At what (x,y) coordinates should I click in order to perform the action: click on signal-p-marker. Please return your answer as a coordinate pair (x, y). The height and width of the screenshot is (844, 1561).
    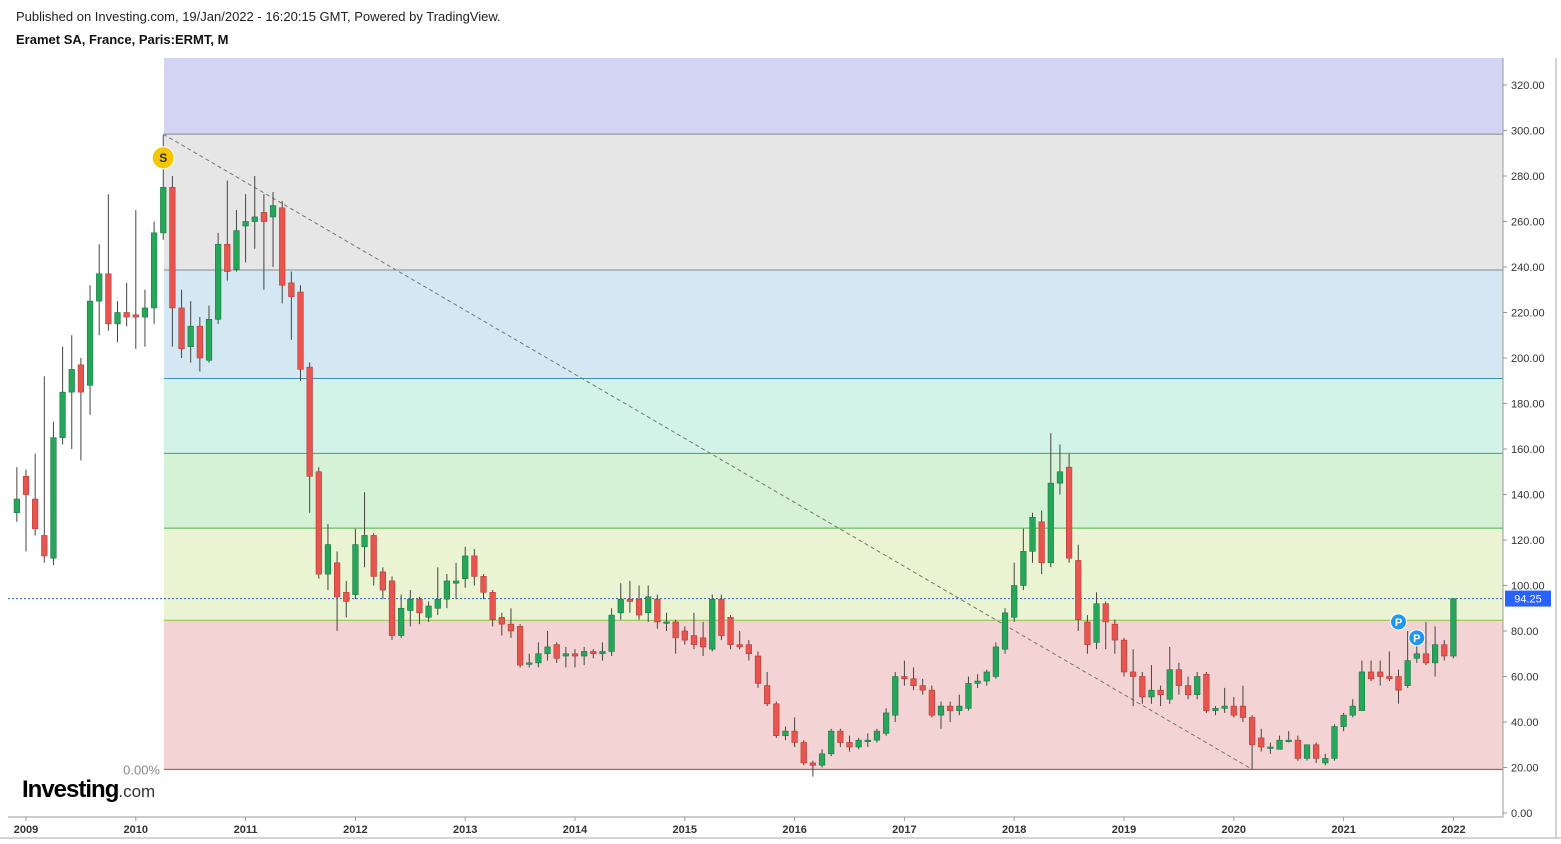
    Looking at the image, I should click on (1398, 622).